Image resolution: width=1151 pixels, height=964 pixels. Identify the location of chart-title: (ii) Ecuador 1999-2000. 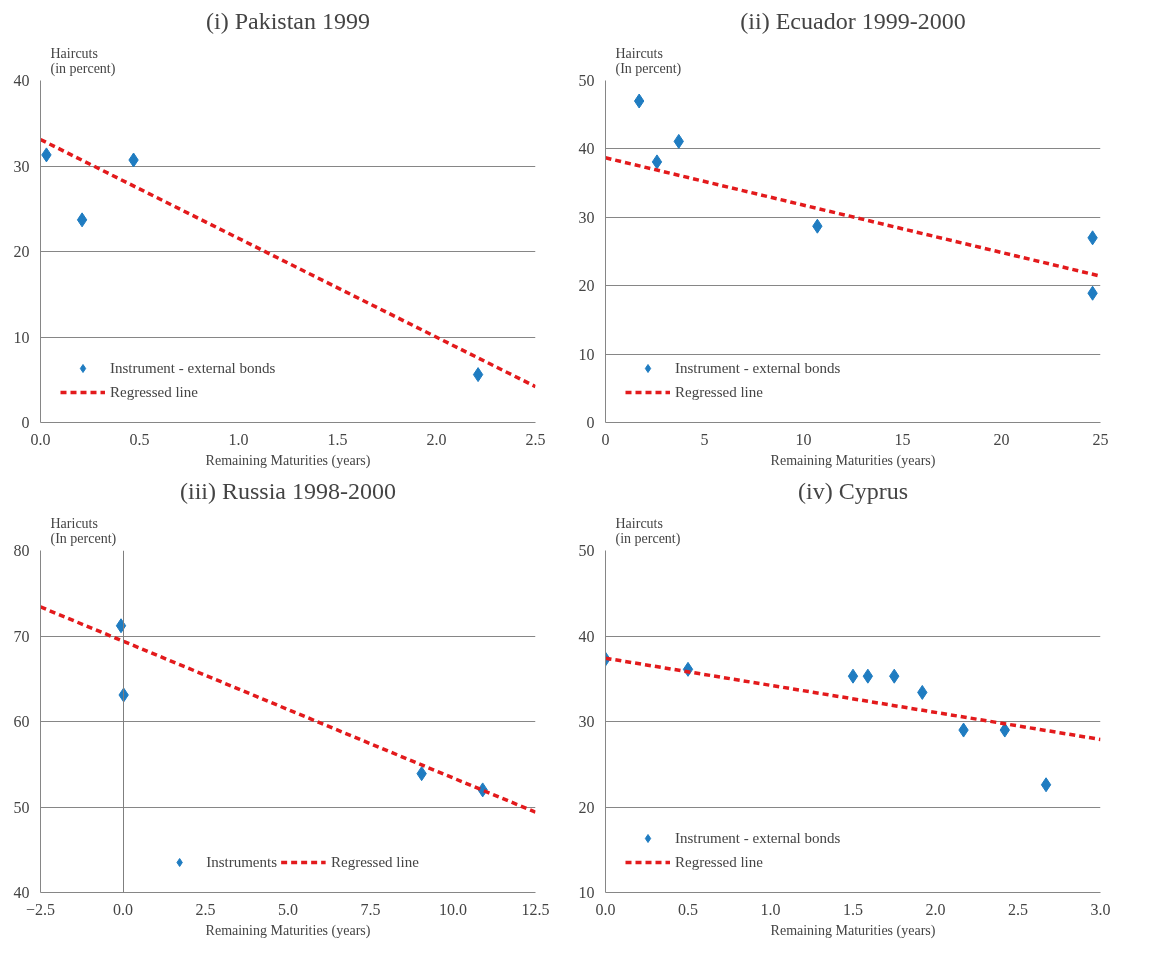
(853, 20).